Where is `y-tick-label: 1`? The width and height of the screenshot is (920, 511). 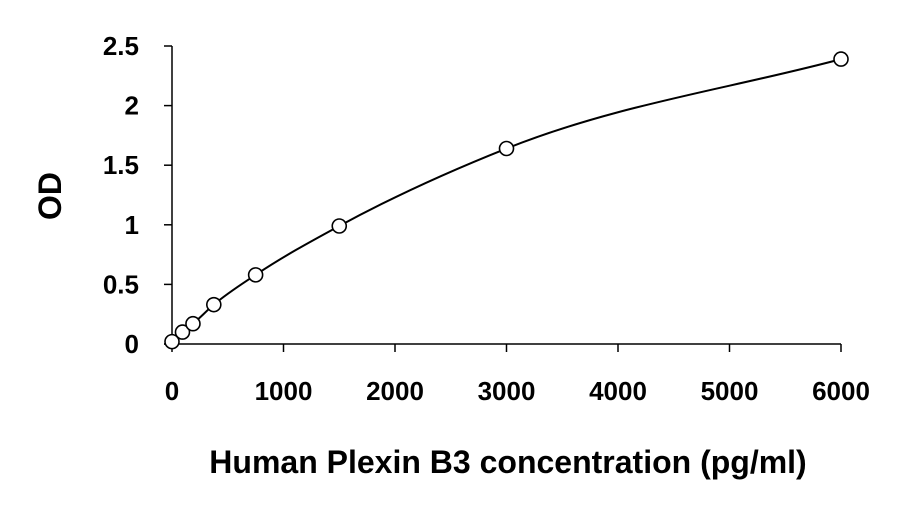 y-tick-label: 1 is located at coordinates (132, 225).